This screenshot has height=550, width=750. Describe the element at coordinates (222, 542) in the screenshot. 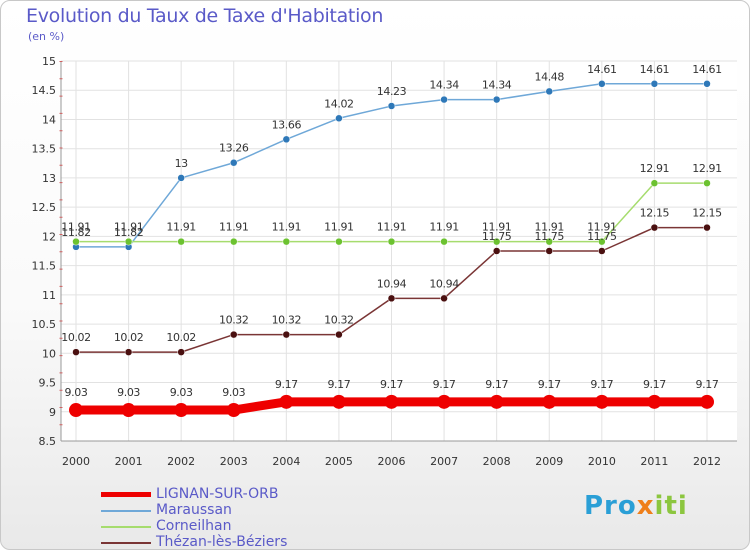

I see `legend-label-thezan: Thézan-lès-Béziers` at that location.